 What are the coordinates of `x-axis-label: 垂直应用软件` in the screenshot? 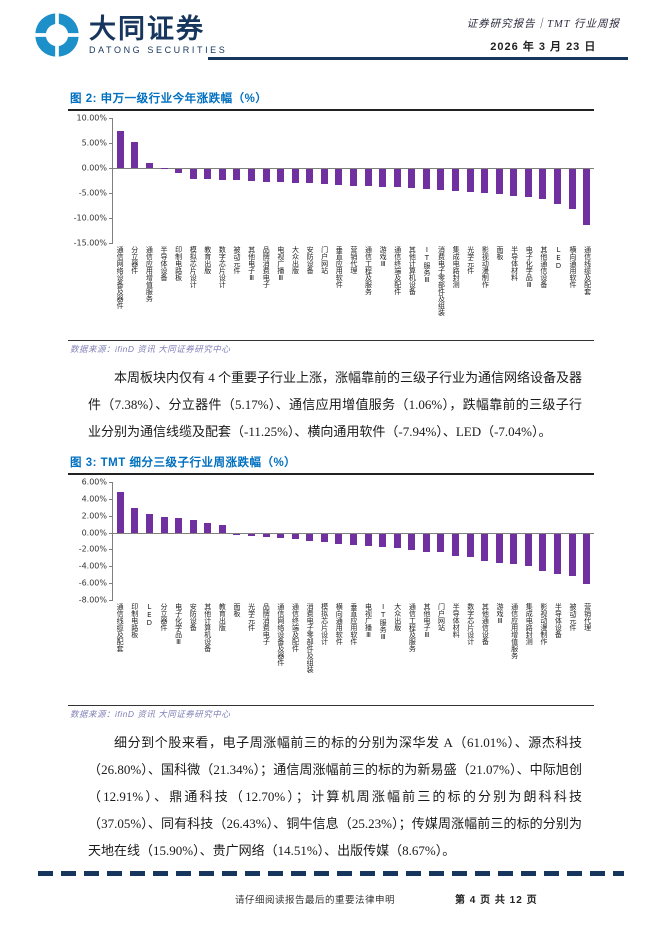 It's located at (339, 267).